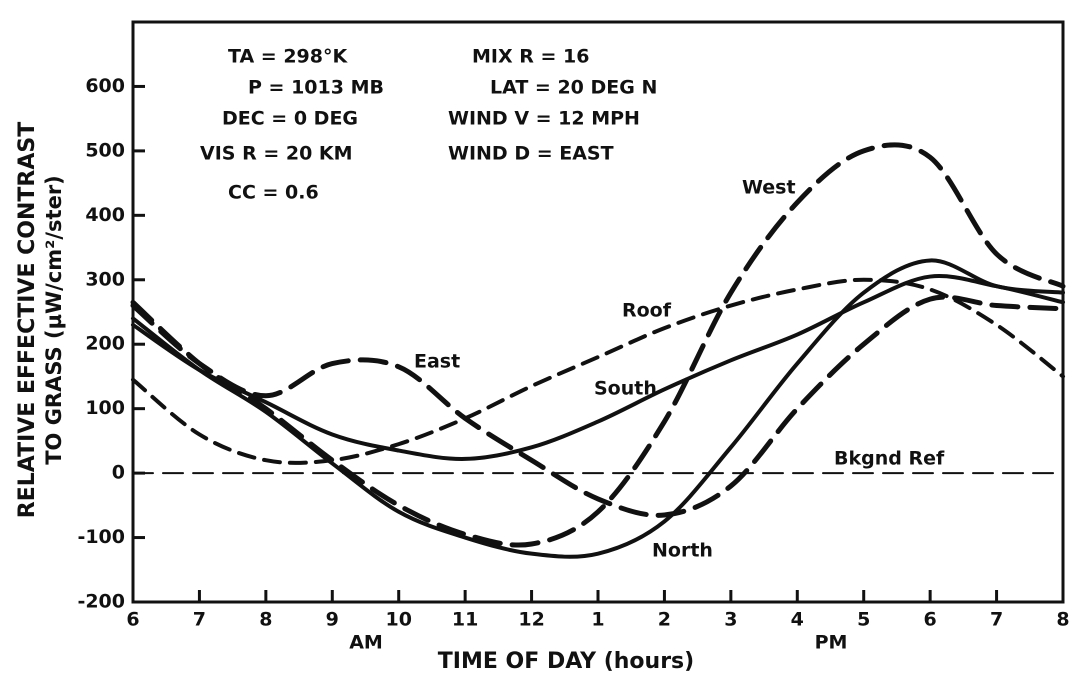  I want to click on x-tick-label: 11, so click(465, 620).